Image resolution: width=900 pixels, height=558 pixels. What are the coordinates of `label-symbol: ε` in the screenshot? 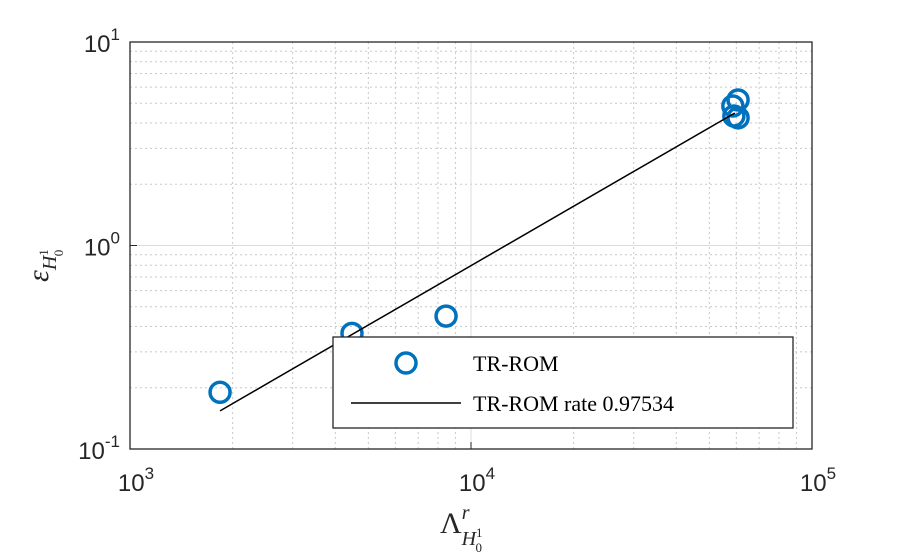 It's located at (38, 276).